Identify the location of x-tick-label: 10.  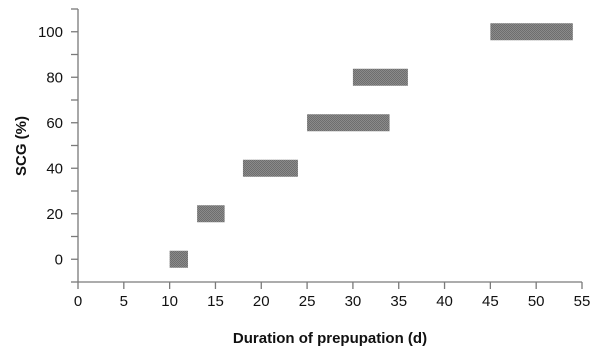
(169, 301).